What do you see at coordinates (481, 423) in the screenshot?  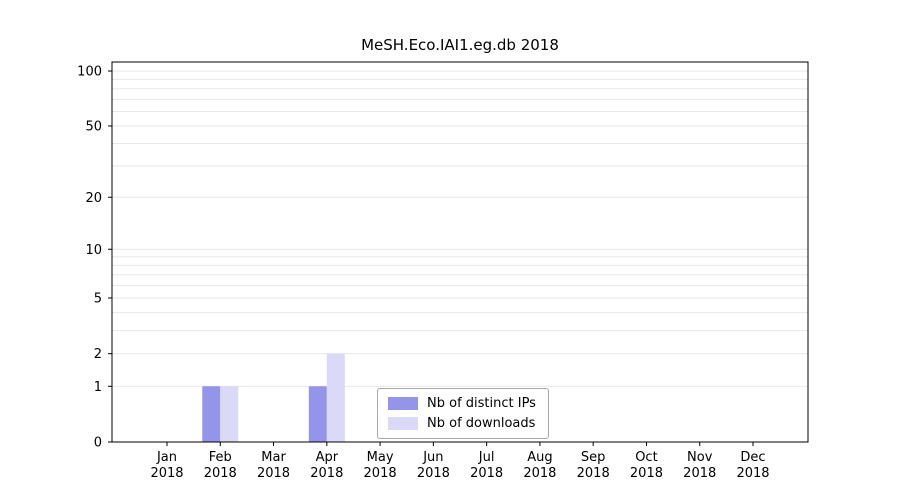 I see `legend-label-downloads: Nb of downloads` at bounding box center [481, 423].